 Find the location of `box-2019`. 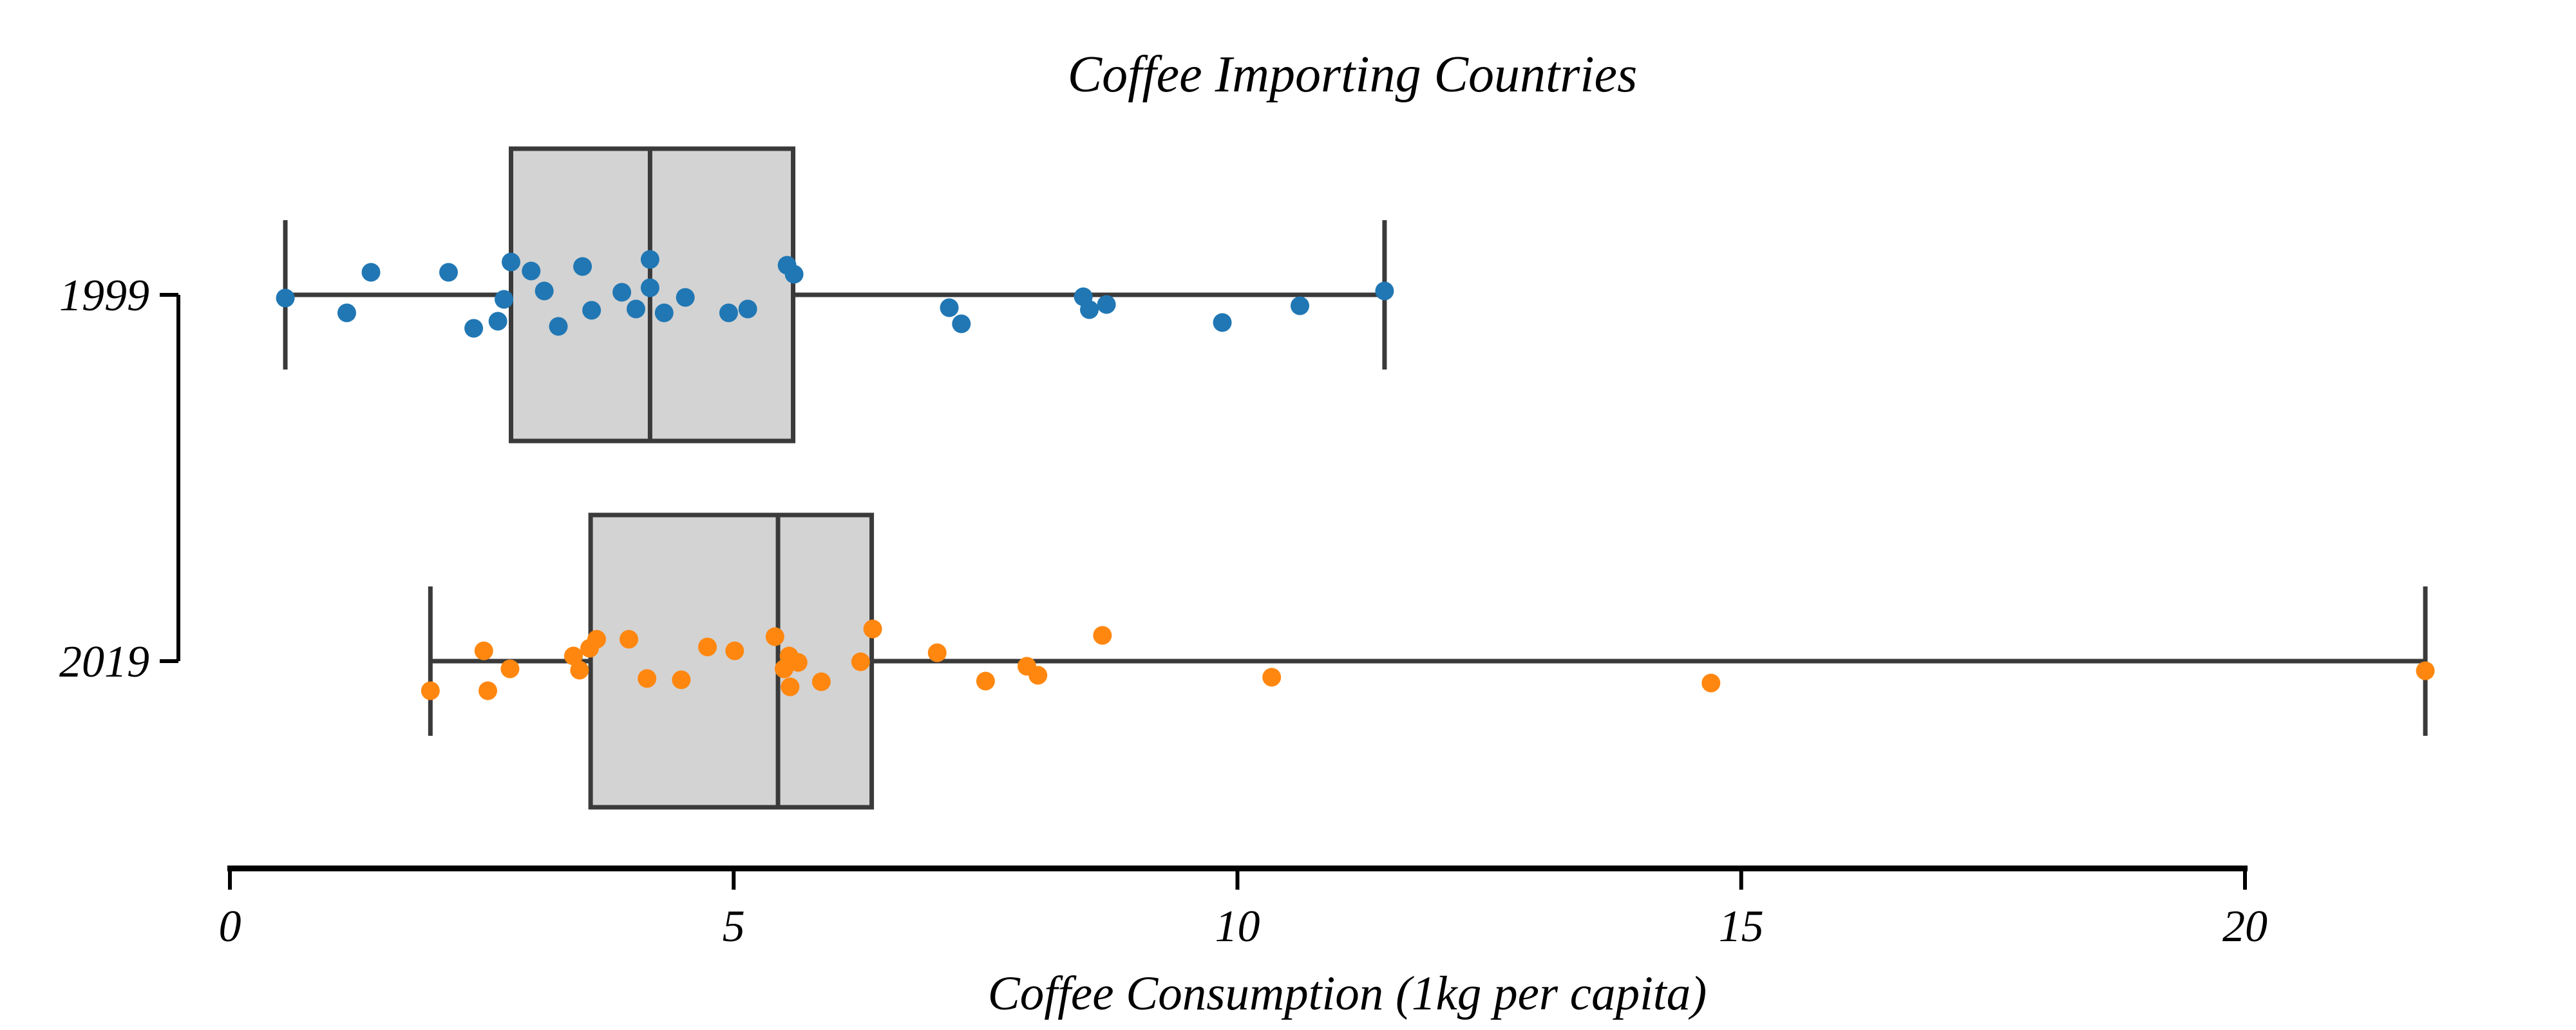

box-2019 is located at coordinates (731, 661).